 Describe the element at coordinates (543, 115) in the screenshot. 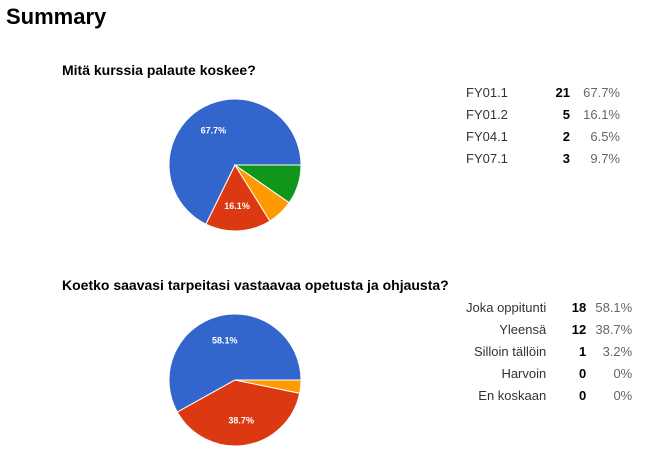

I see `summary-row: FY01.2 5 16.1%` at that location.